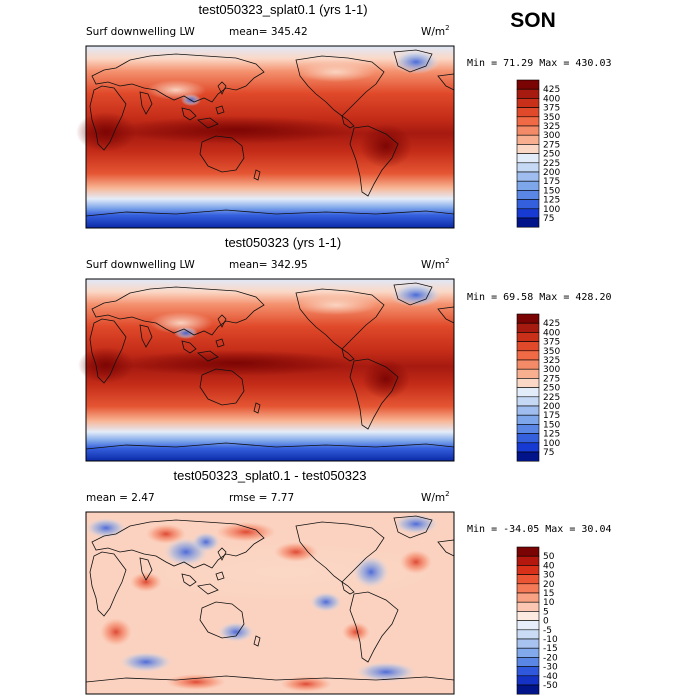 The image size is (700, 700). What do you see at coordinates (266, 370) in the screenshot?
I see `panel-2-map` at bounding box center [266, 370].